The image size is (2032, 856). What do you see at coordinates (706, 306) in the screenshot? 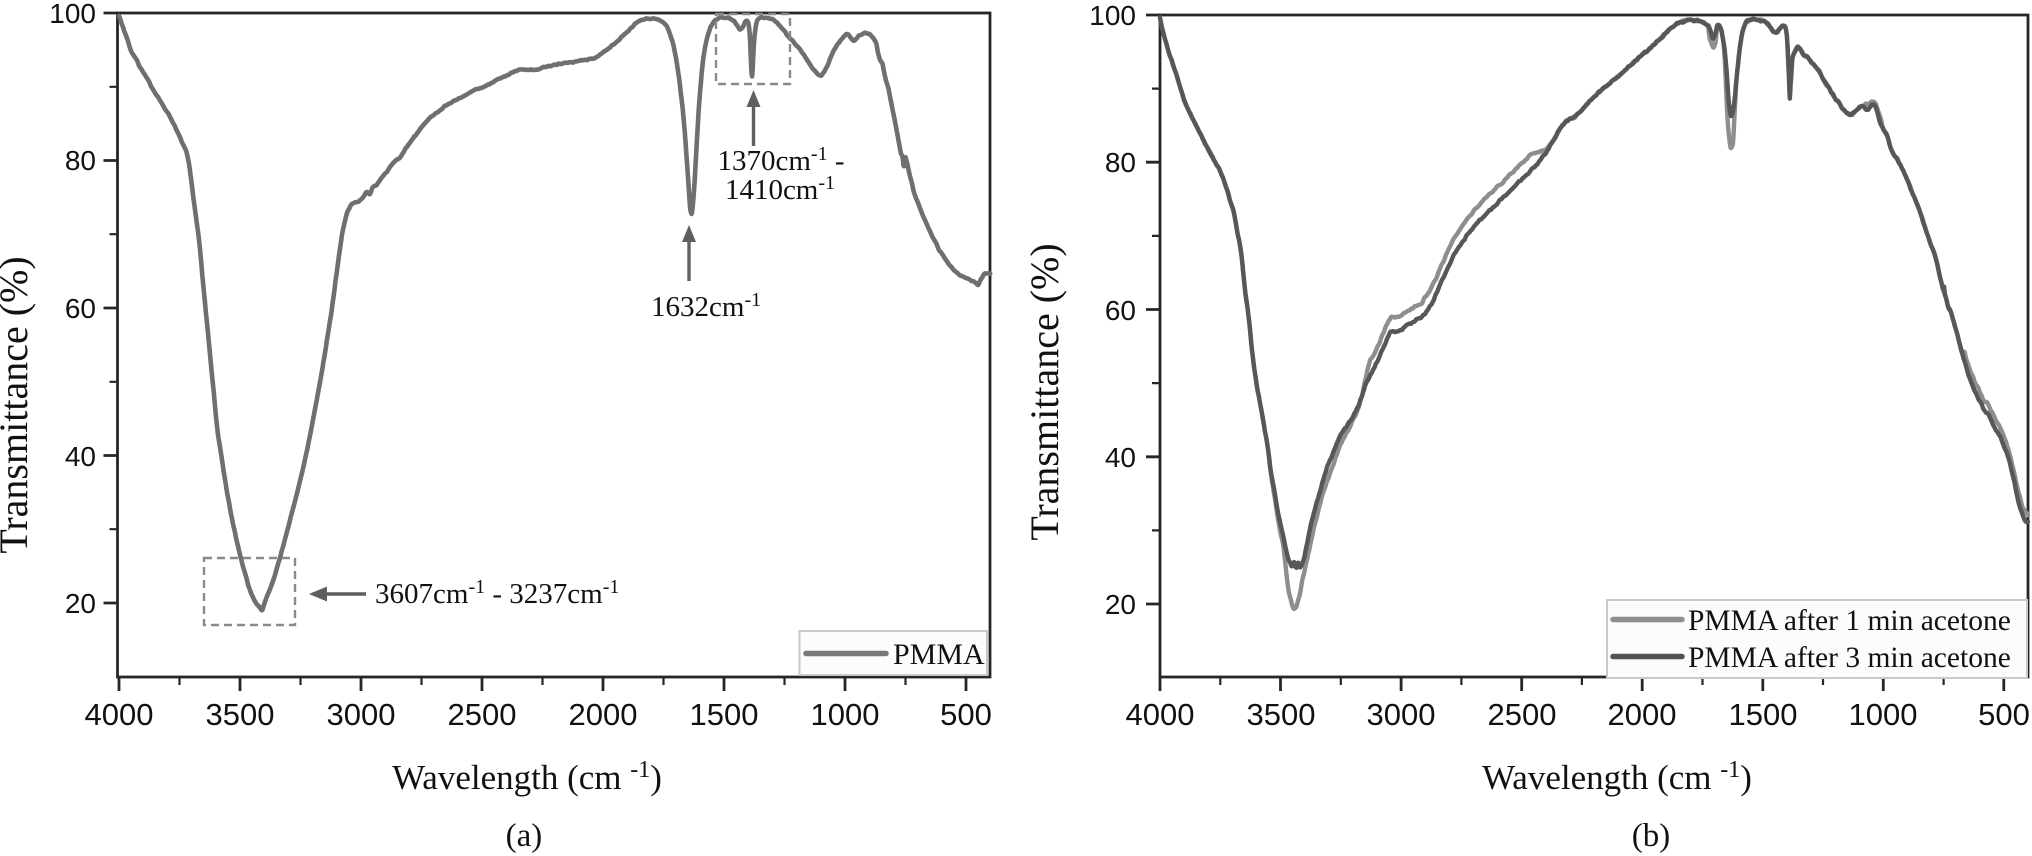
I see `svg-text: 1632cm-1` at bounding box center [706, 306].